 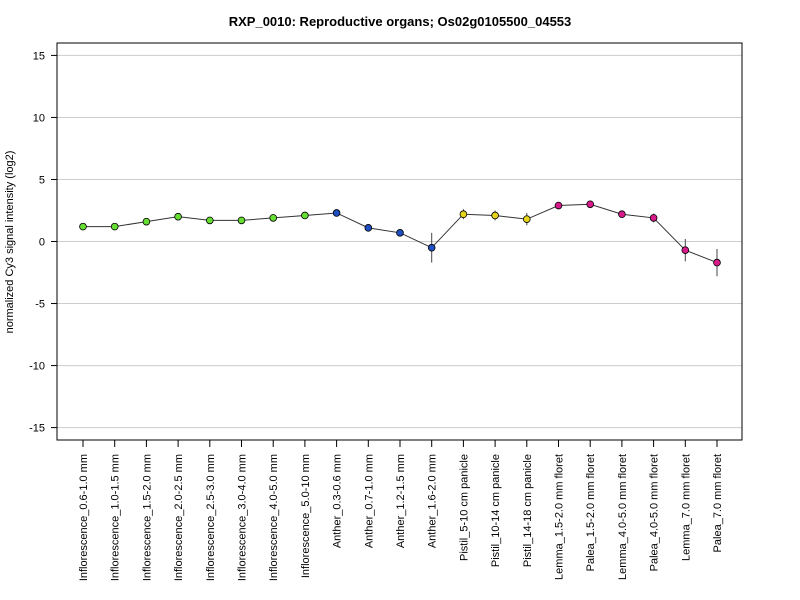 I want to click on x-tick-label: Anther_0.3-0.6 mm, so click(x=338, y=501).